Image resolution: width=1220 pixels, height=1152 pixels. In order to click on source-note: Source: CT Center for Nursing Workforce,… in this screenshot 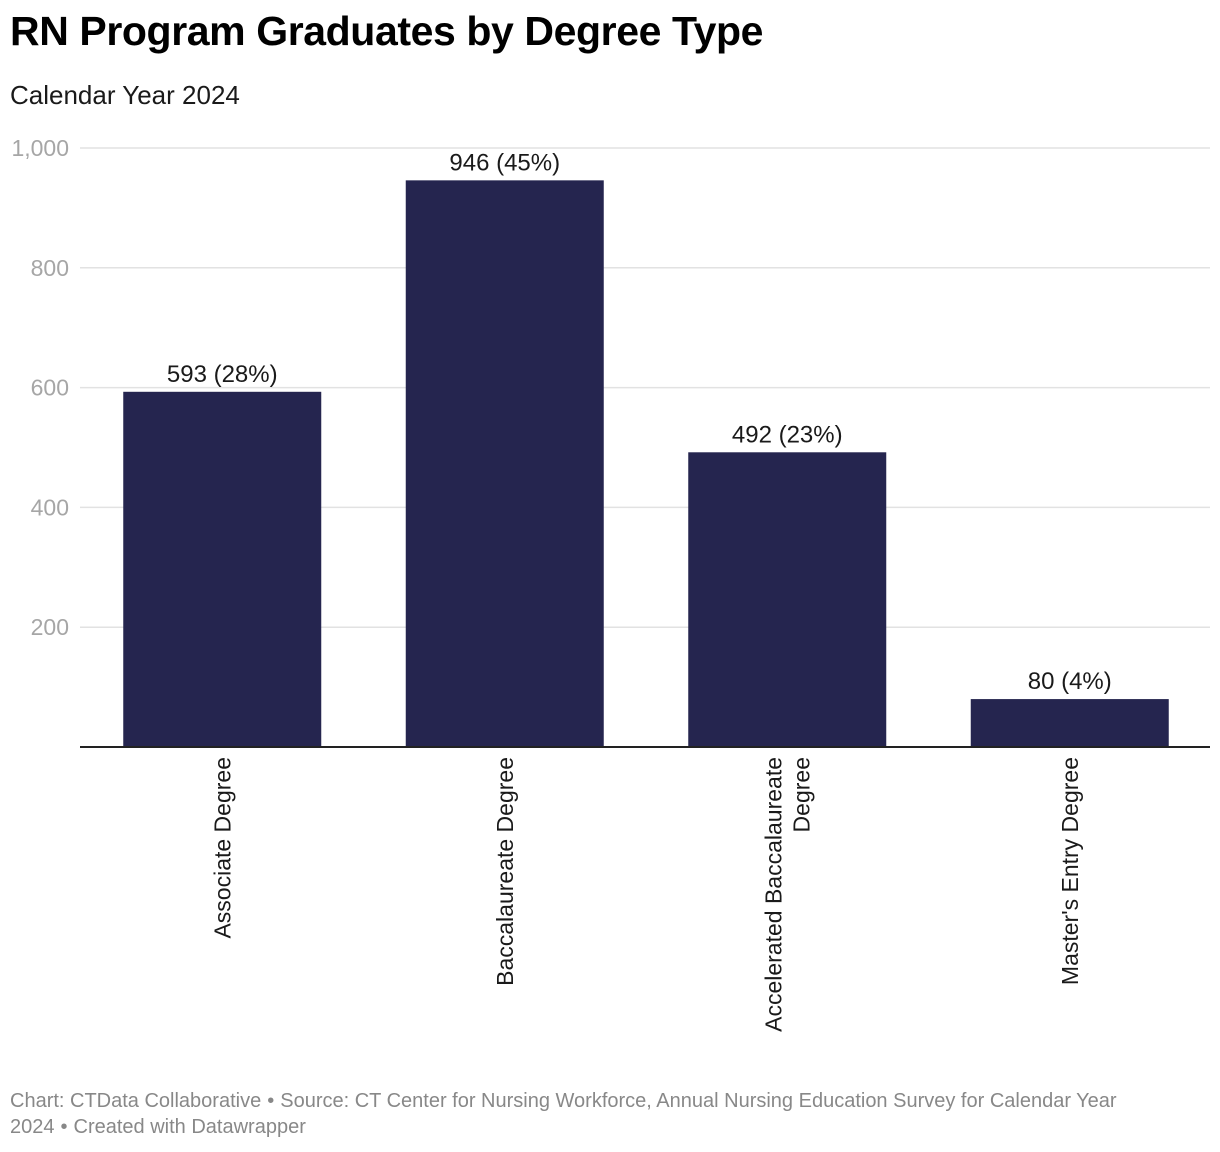, I will do `click(563, 1114)`.